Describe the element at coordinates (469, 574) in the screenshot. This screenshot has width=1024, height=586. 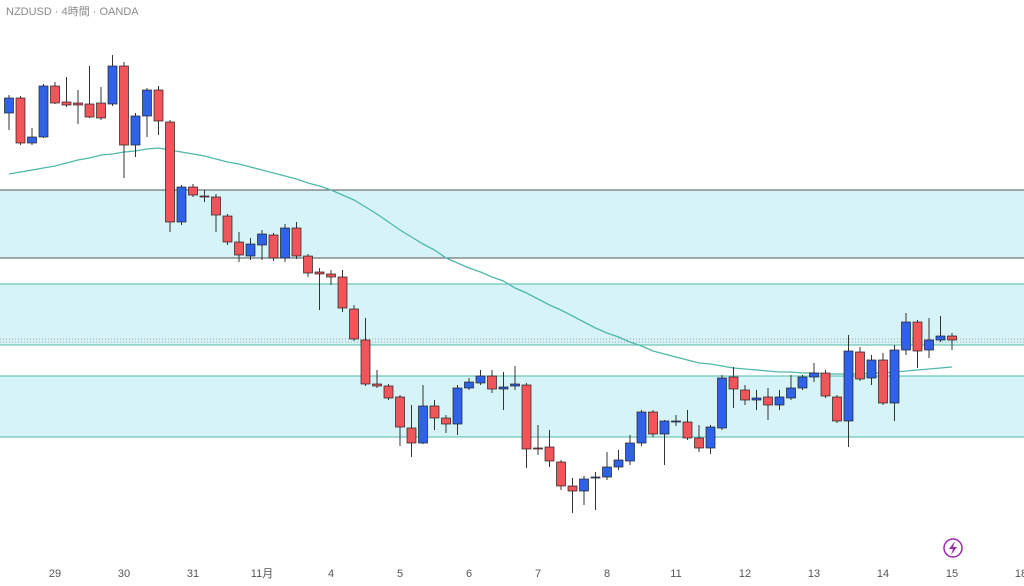
I see `x-tick-label: 6` at that location.